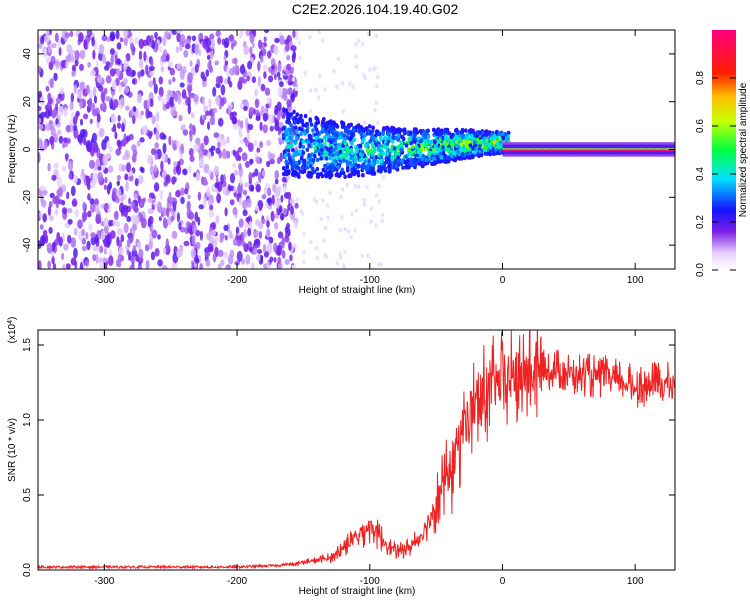  Describe the element at coordinates (27, 244) in the screenshot. I see `y-tick-label: -40` at that location.